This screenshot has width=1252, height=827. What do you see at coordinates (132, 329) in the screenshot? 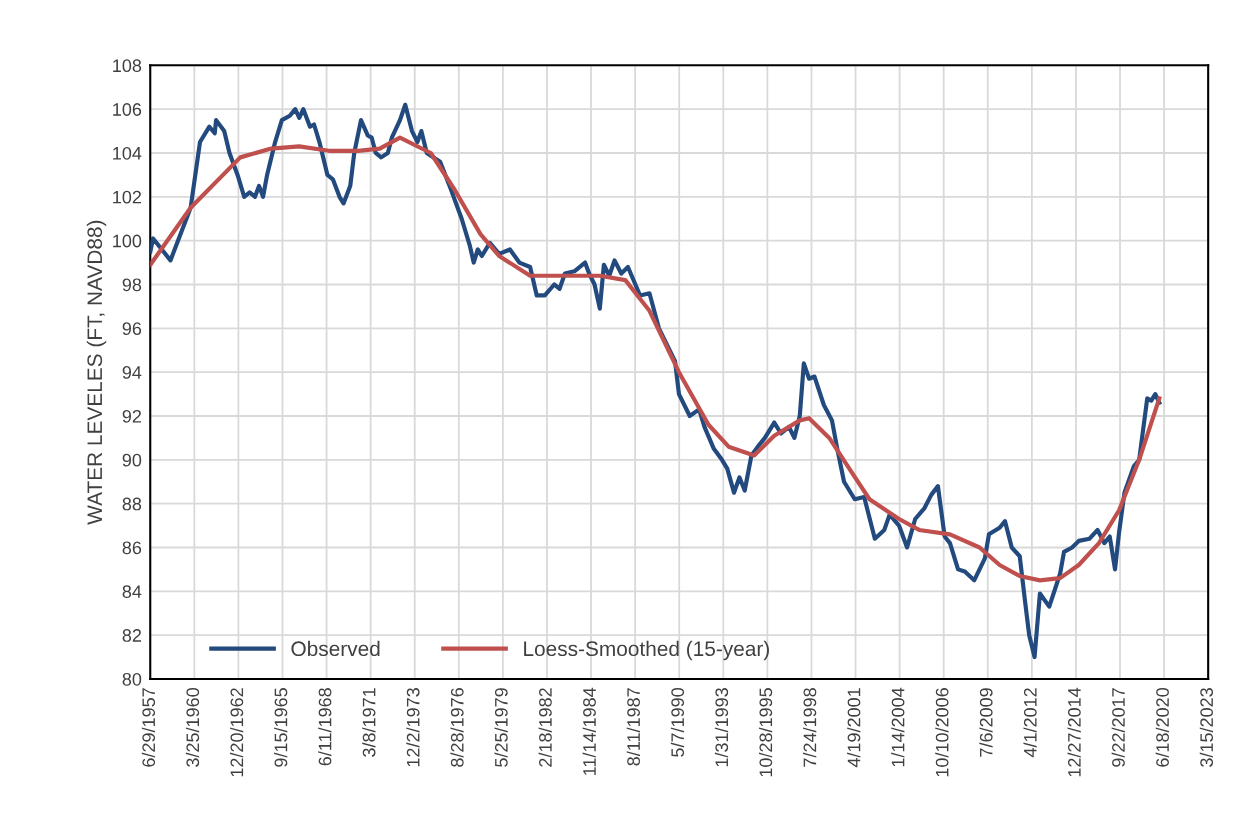
I see `y-tick-label: 96` at bounding box center [132, 329].